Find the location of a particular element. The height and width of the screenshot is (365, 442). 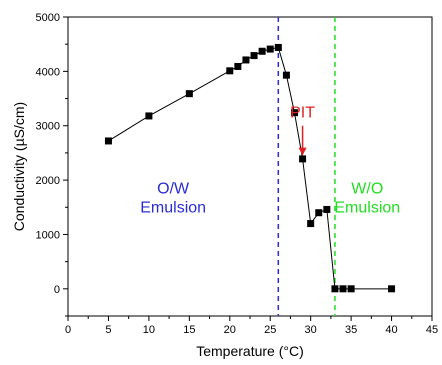

y-tick-label: 1000 is located at coordinates (48, 235).